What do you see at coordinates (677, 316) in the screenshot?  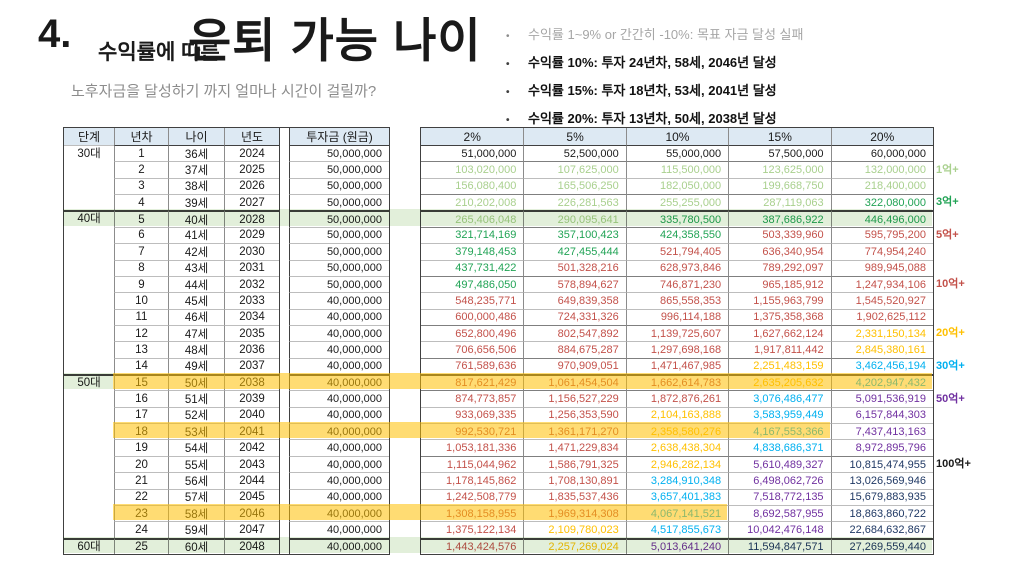 I see `value-cell: 996,114,188` at bounding box center [677, 316].